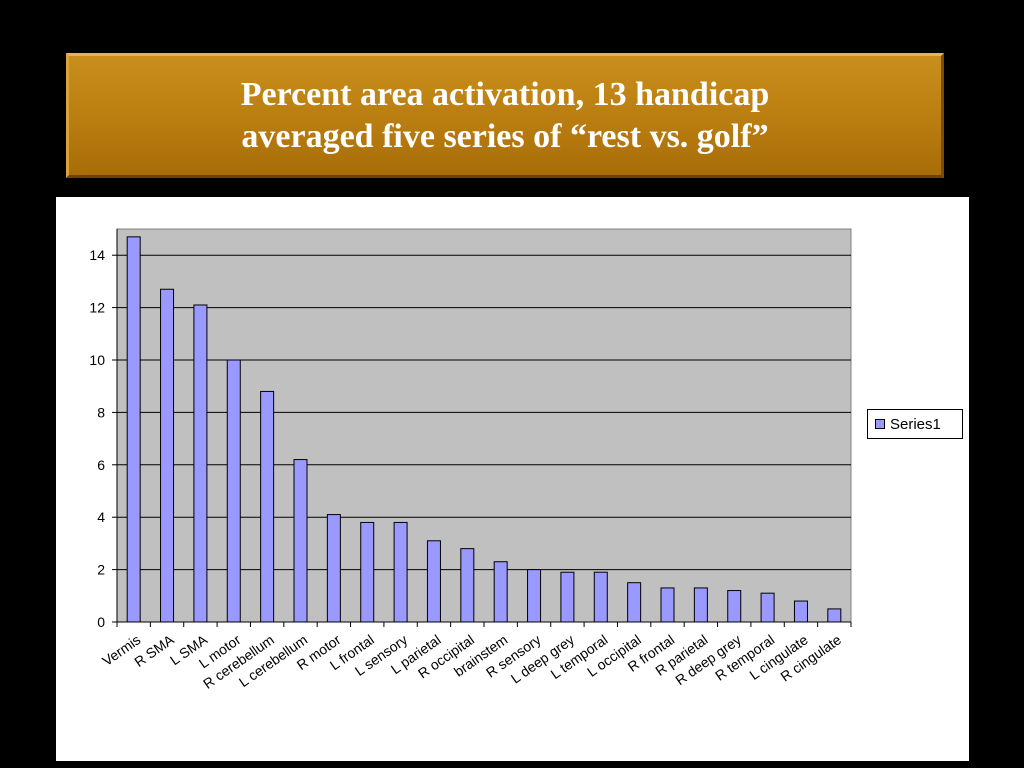 The image size is (1024, 768). What do you see at coordinates (505, 136) in the screenshot?
I see `slide-title-line-2: averaged five series of “rest vs. golf”` at bounding box center [505, 136].